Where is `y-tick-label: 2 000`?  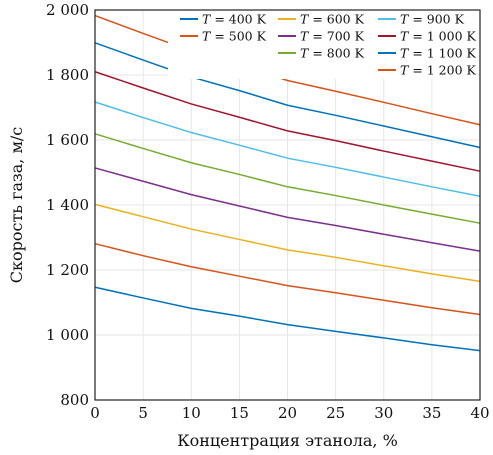
y-tick-label: 2 000 is located at coordinates (67, 10).